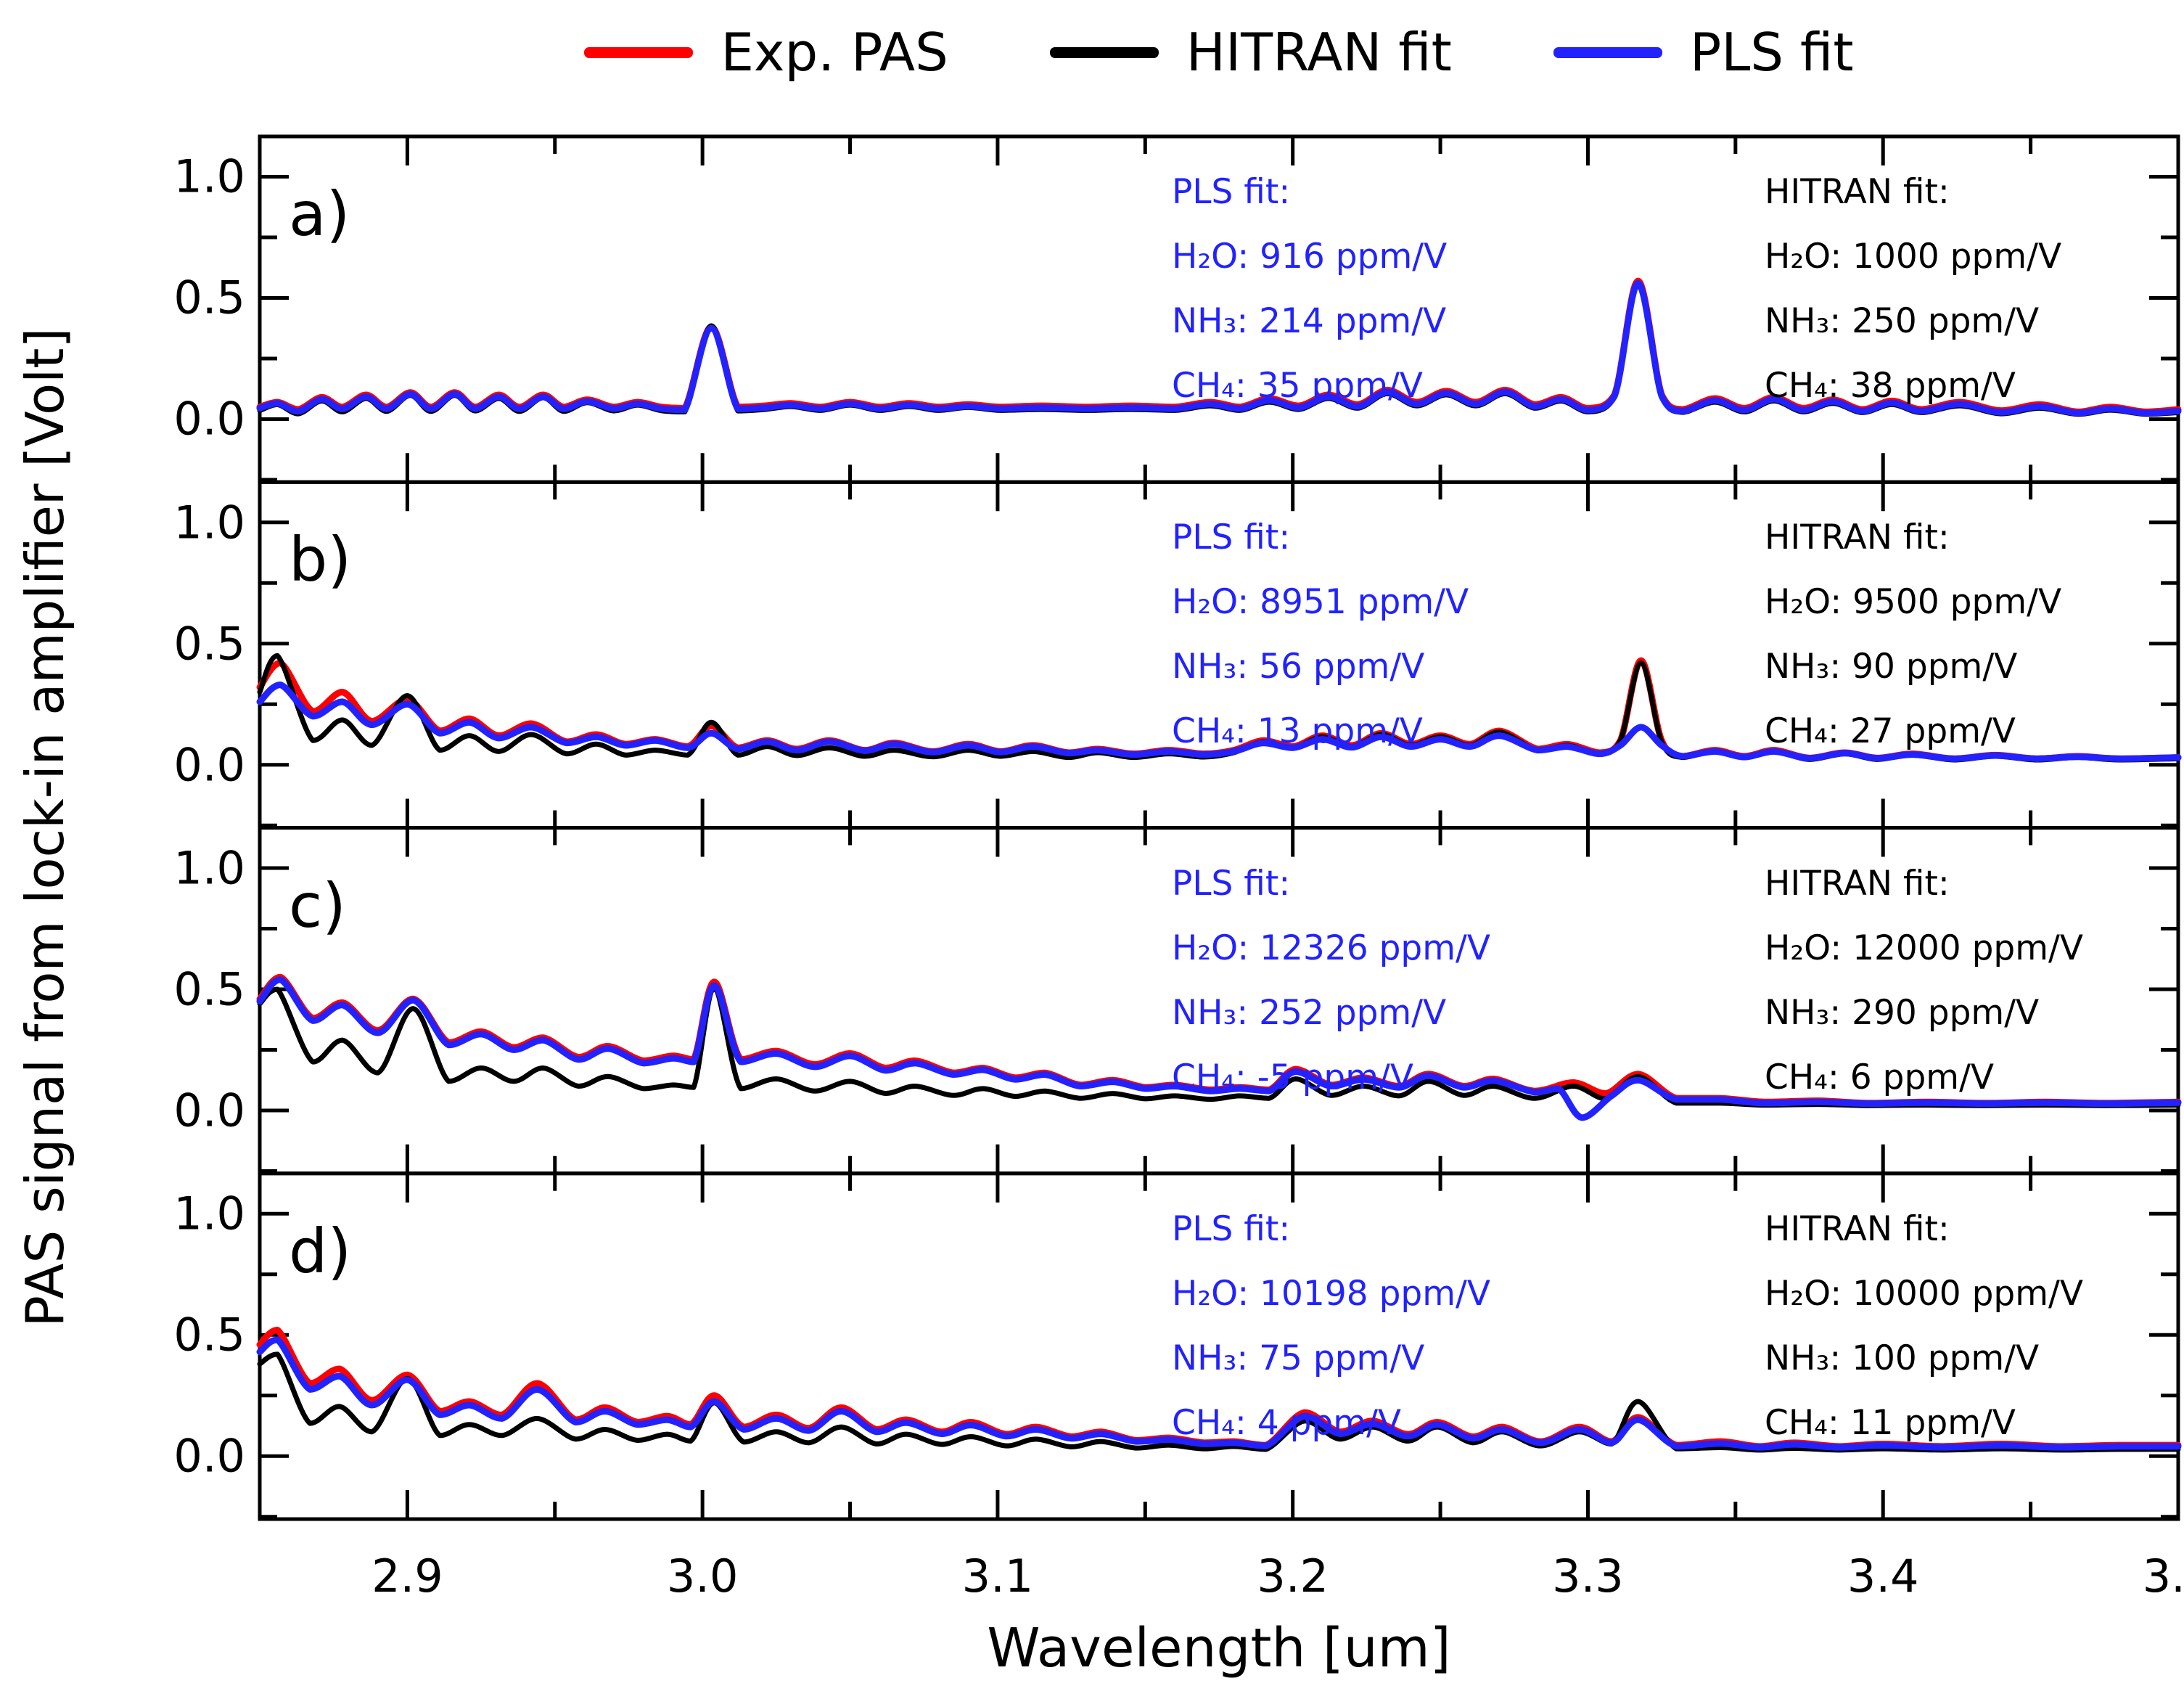  I want to click on blue-line-swatch-icon, so click(1608, 52).